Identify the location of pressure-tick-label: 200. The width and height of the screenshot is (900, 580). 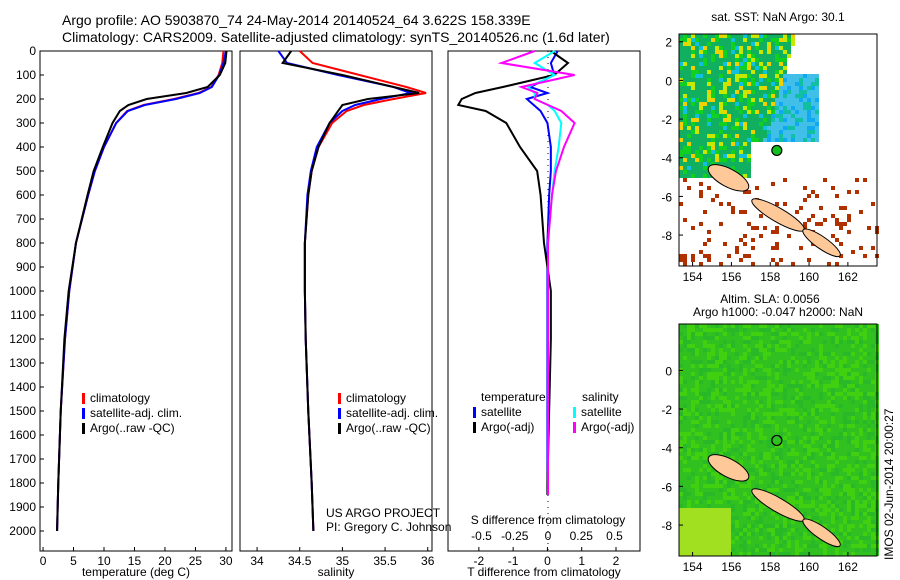
(26, 99).